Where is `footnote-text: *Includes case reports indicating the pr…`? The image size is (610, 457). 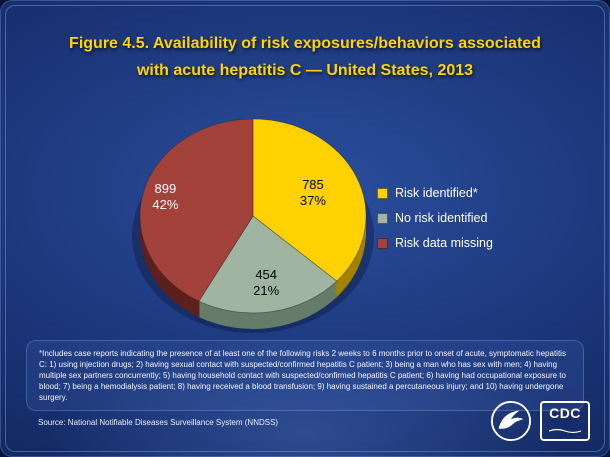 footnote-text: *Includes case reports indicating the pr… is located at coordinates (302, 375).